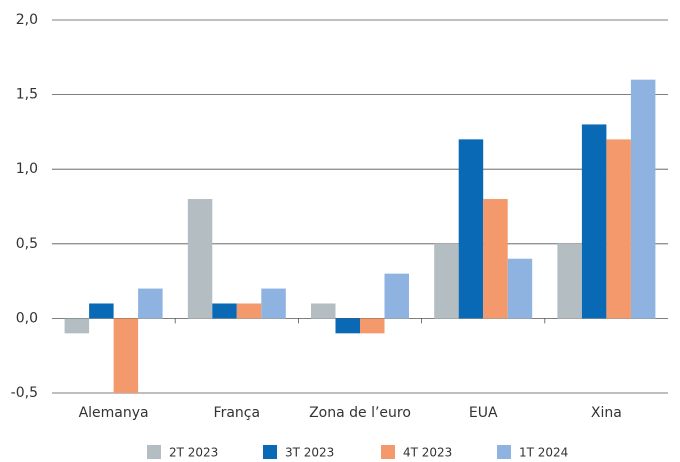 The width and height of the screenshot is (680, 462). I want to click on y-tick-label: 0,0, so click(27, 318).